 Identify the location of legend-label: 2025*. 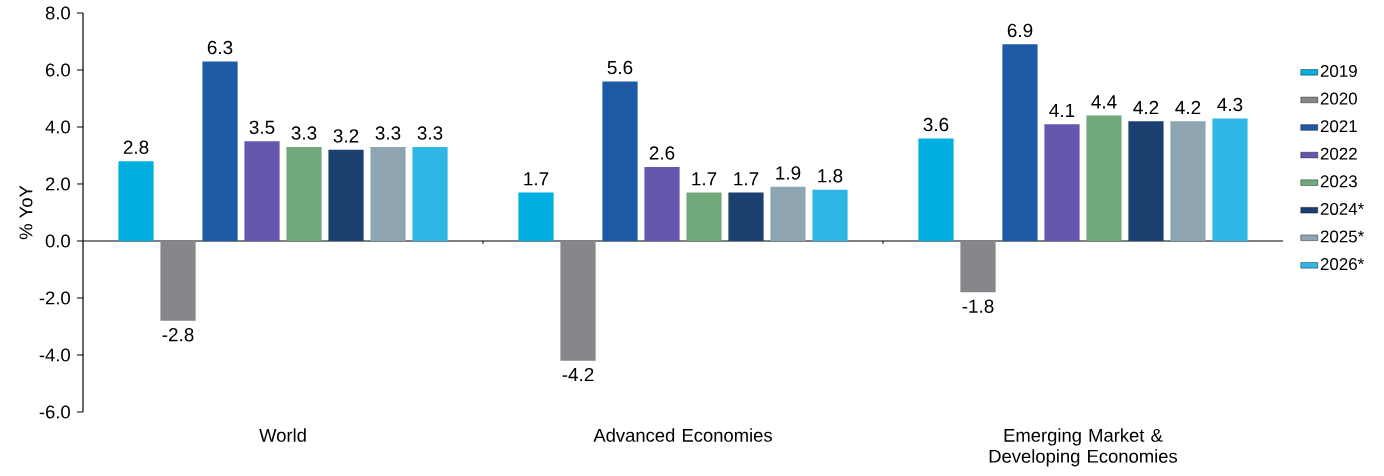
(1342, 236).